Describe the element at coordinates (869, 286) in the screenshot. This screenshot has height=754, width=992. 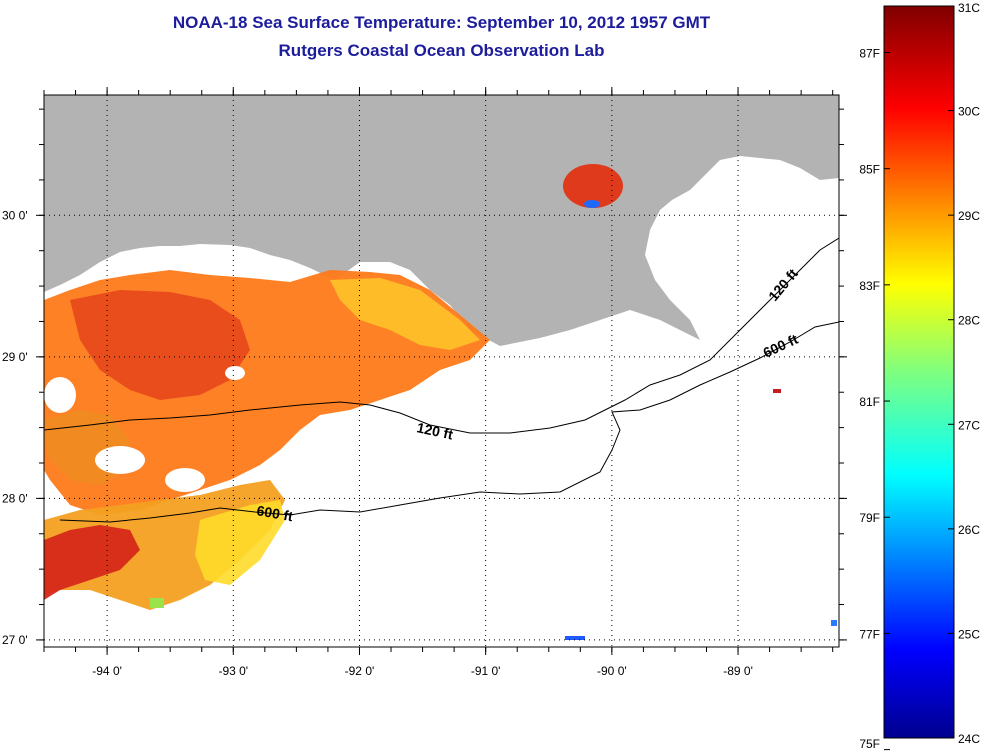
I see `colorbar-f-label: 83F` at that location.